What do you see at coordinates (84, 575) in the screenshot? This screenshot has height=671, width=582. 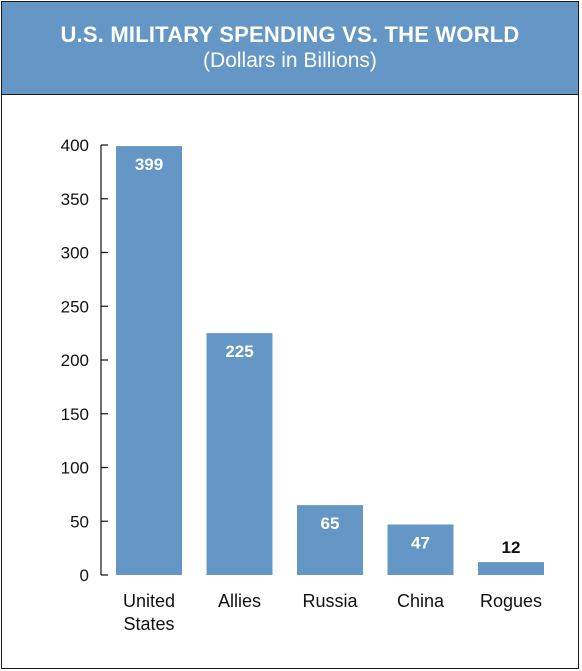 I see `y-tick-label: 0` at bounding box center [84, 575].